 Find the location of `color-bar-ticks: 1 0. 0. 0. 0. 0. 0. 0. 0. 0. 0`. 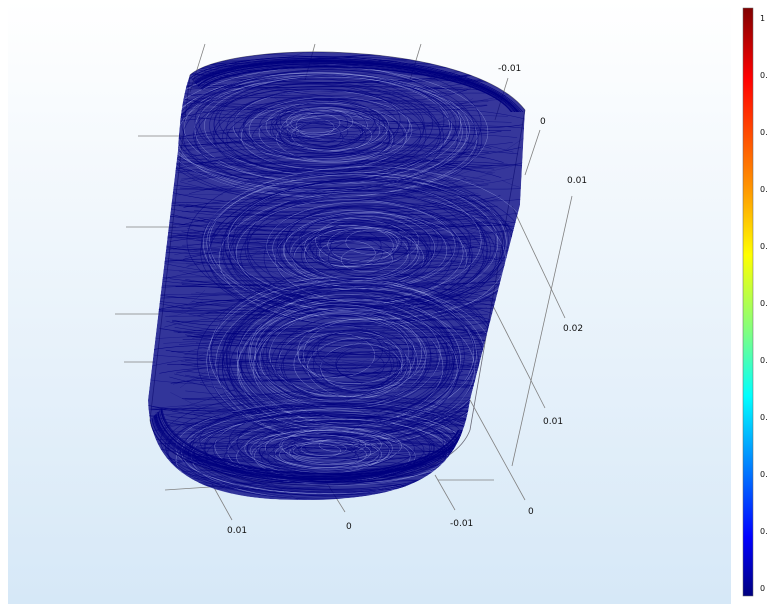

color-bar-ticks: 1 0. 0. 0. 0. 0. 0. 0. 0. 0. 0 is located at coordinates (764, 303).